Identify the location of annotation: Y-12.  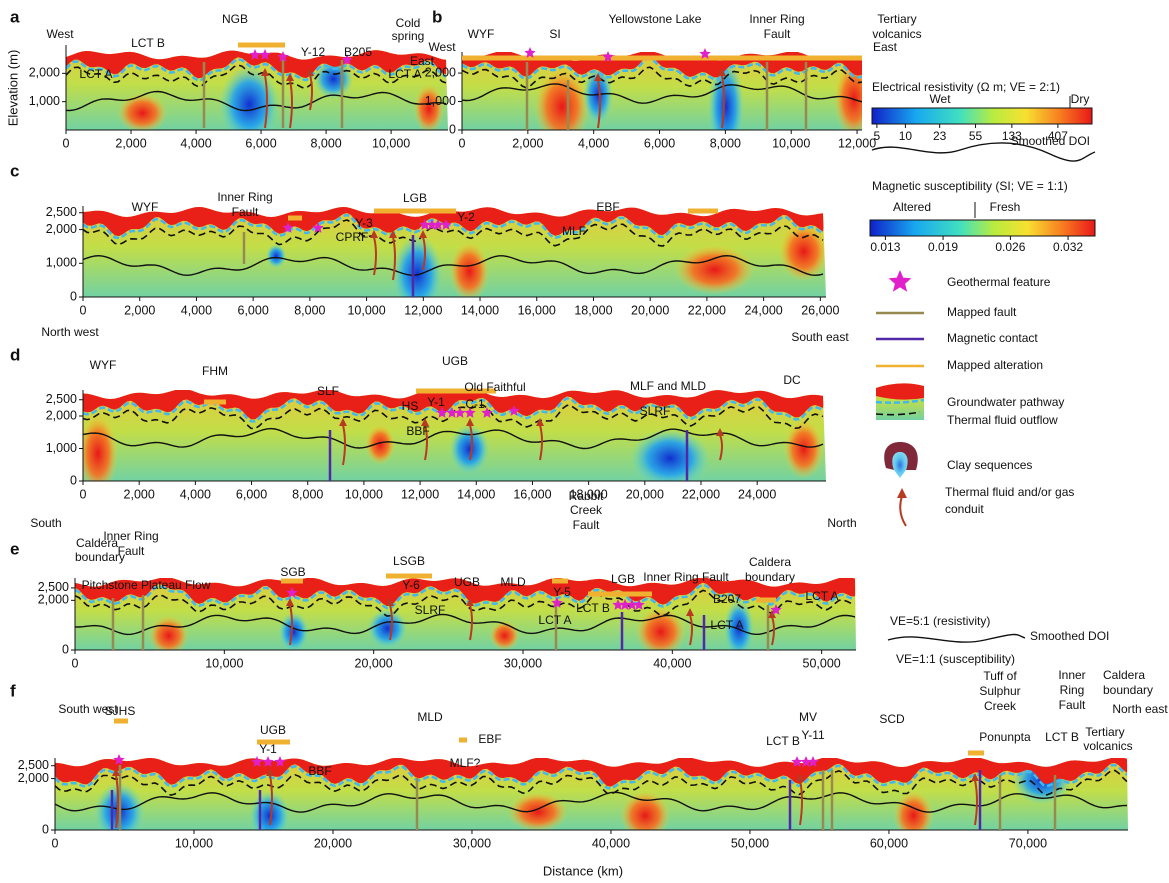
(313, 52).